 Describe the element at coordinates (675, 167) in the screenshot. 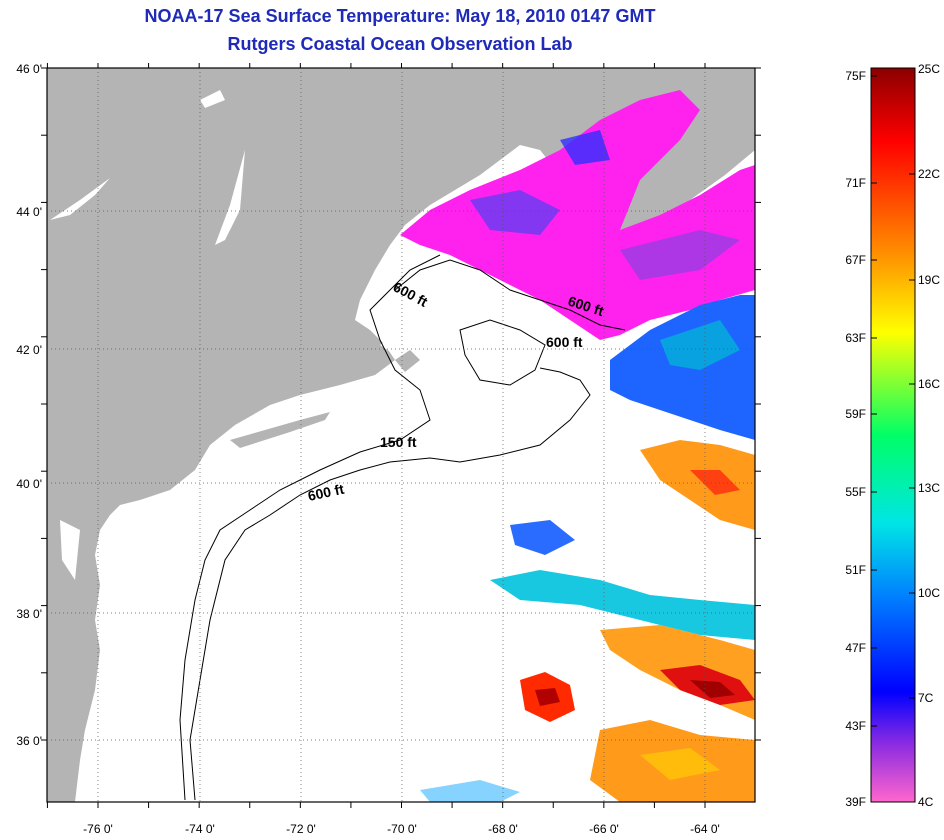

I see `land-nova-scotia` at that location.